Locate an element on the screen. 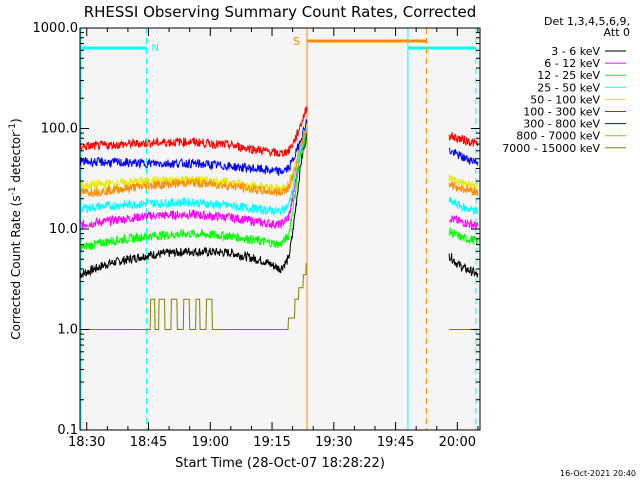  x-tick-label-1830: 18:30 is located at coordinates (86, 442).